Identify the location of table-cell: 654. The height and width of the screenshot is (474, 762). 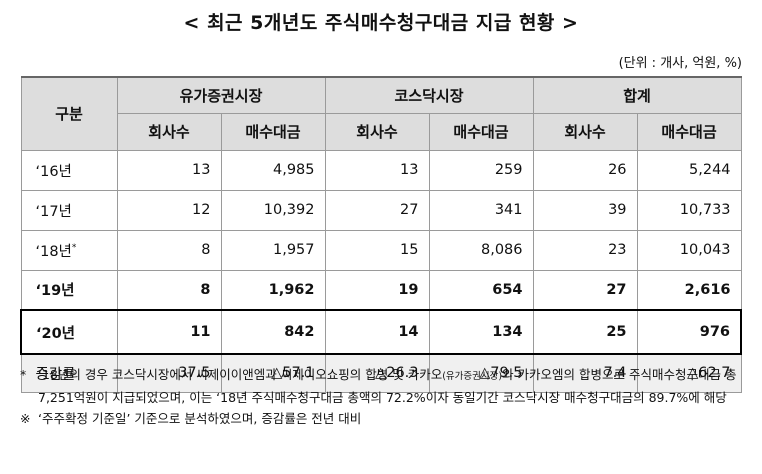
(481, 290).